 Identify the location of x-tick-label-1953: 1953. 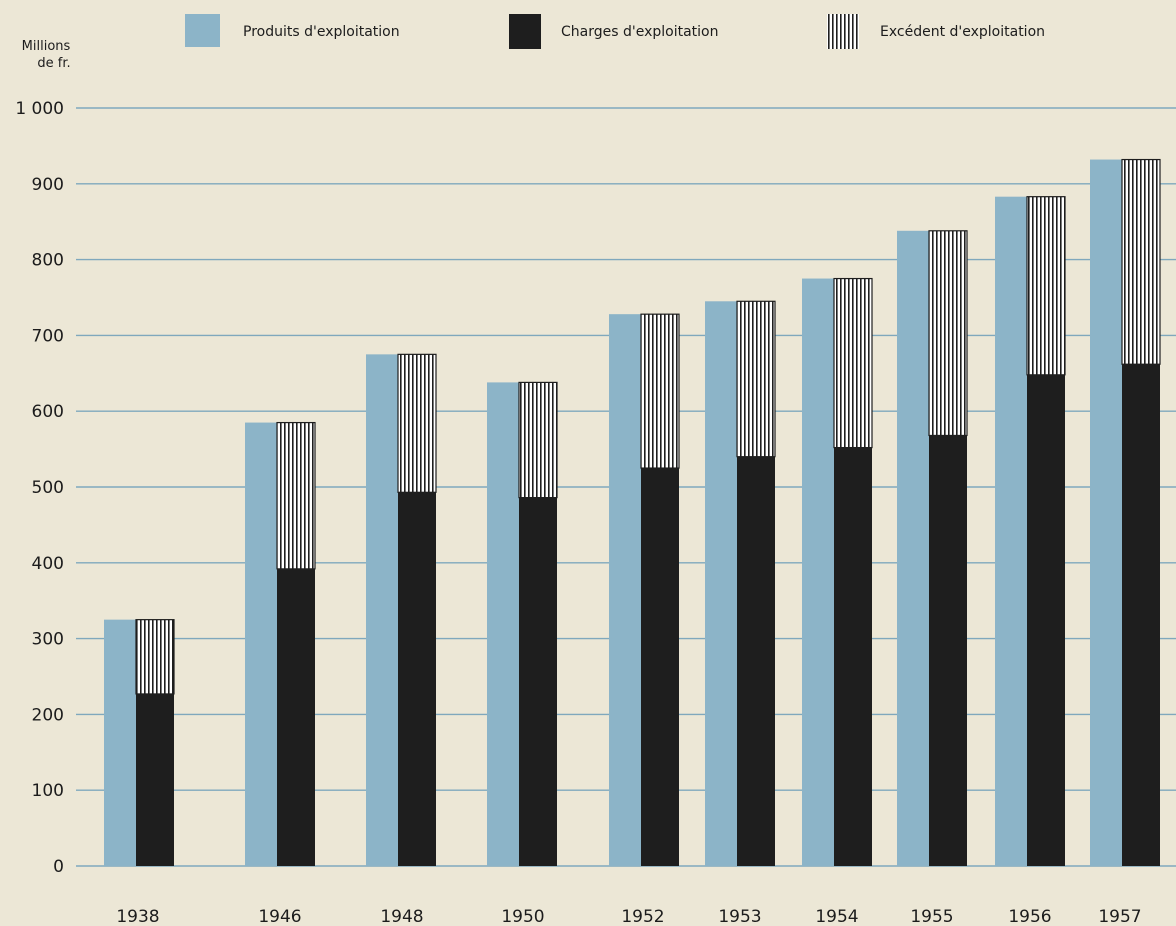
(739, 916).